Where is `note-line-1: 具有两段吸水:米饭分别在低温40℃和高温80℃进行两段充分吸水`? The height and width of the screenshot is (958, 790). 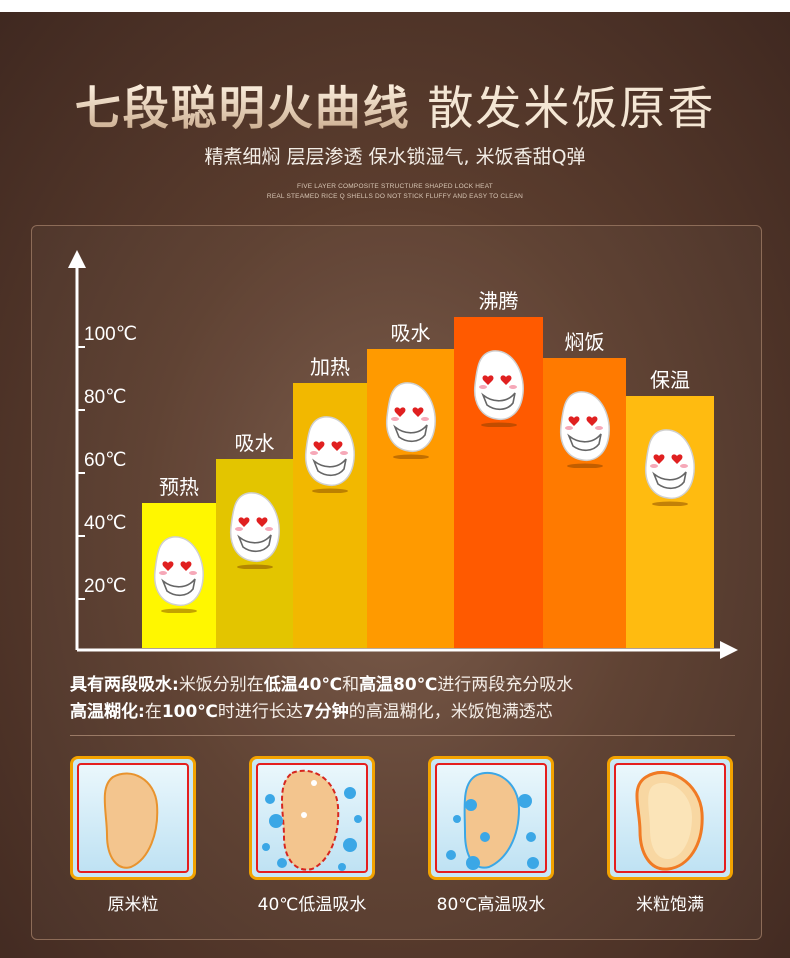
note-line-1: 具有两段吸水:米饭分别在低温40℃和高温80℃进行两段充分吸水 is located at coordinates (321, 685).